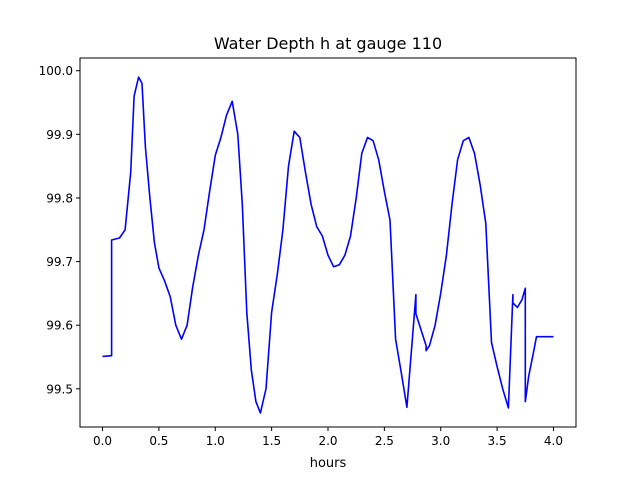 The height and width of the screenshot is (480, 640). Describe the element at coordinates (59, 230) in the screenshot. I see `y-axis: 99.5 99.6 99.7 99.8 99.9 100.0` at that location.